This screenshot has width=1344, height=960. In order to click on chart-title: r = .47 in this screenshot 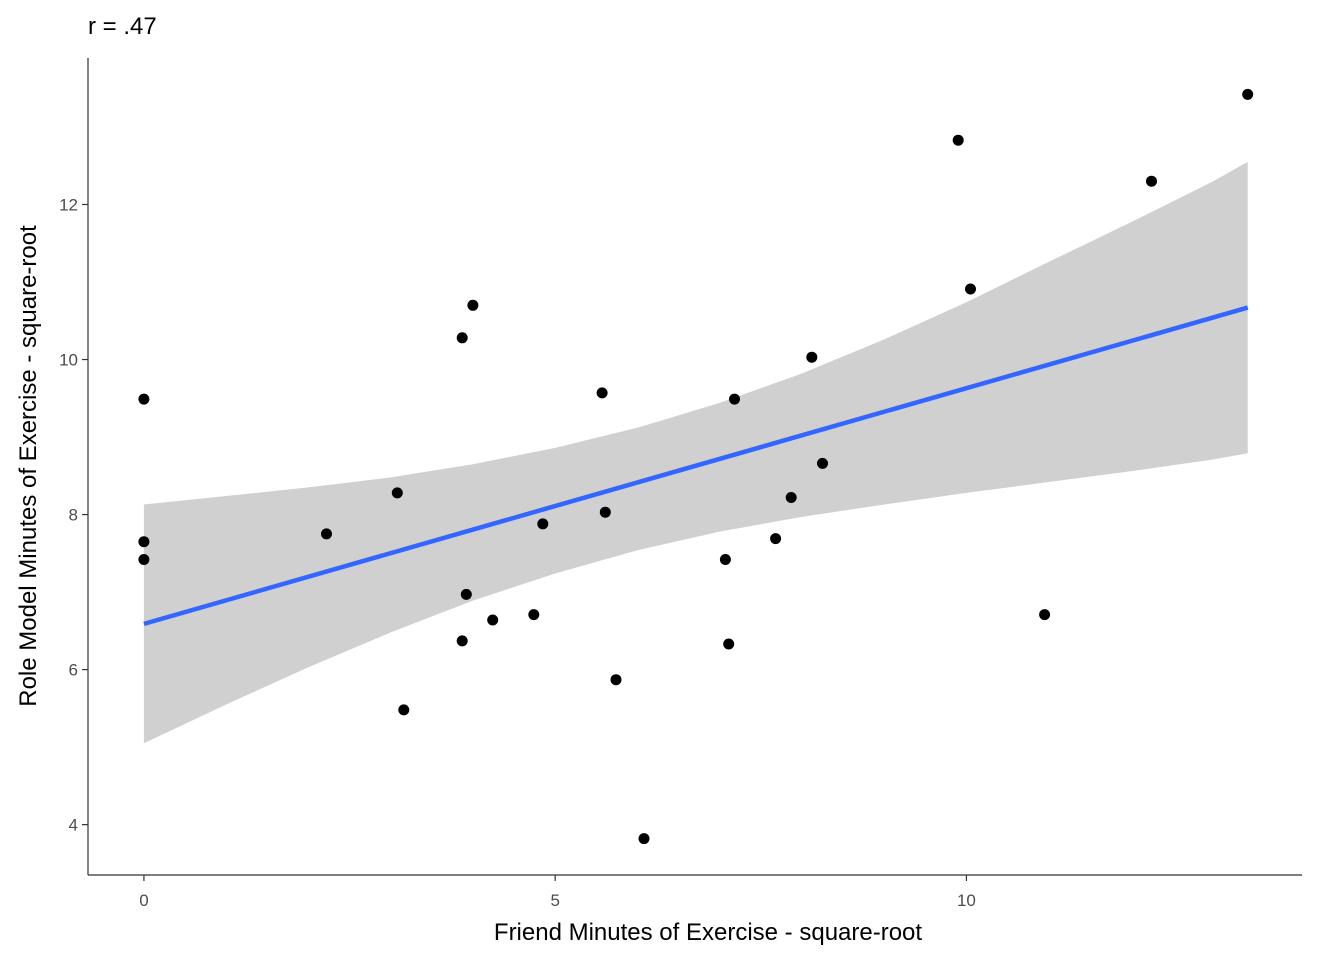, I will do `click(122, 26)`.